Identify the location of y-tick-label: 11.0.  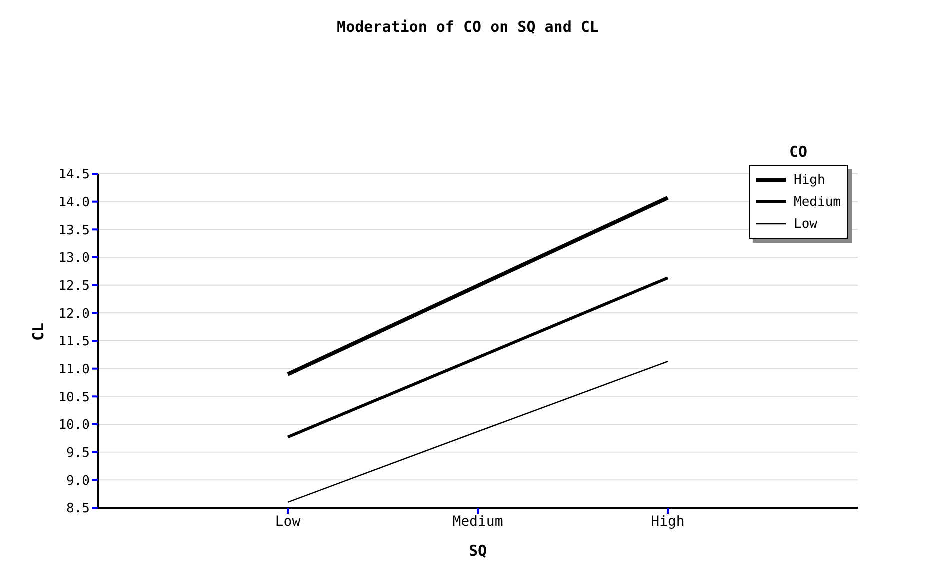
(74, 370).